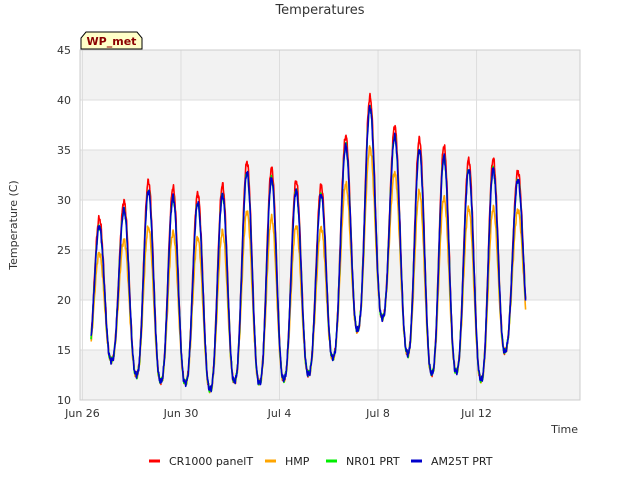  What do you see at coordinates (64, 100) in the screenshot?
I see `y-tick-label-6: 40` at bounding box center [64, 100].